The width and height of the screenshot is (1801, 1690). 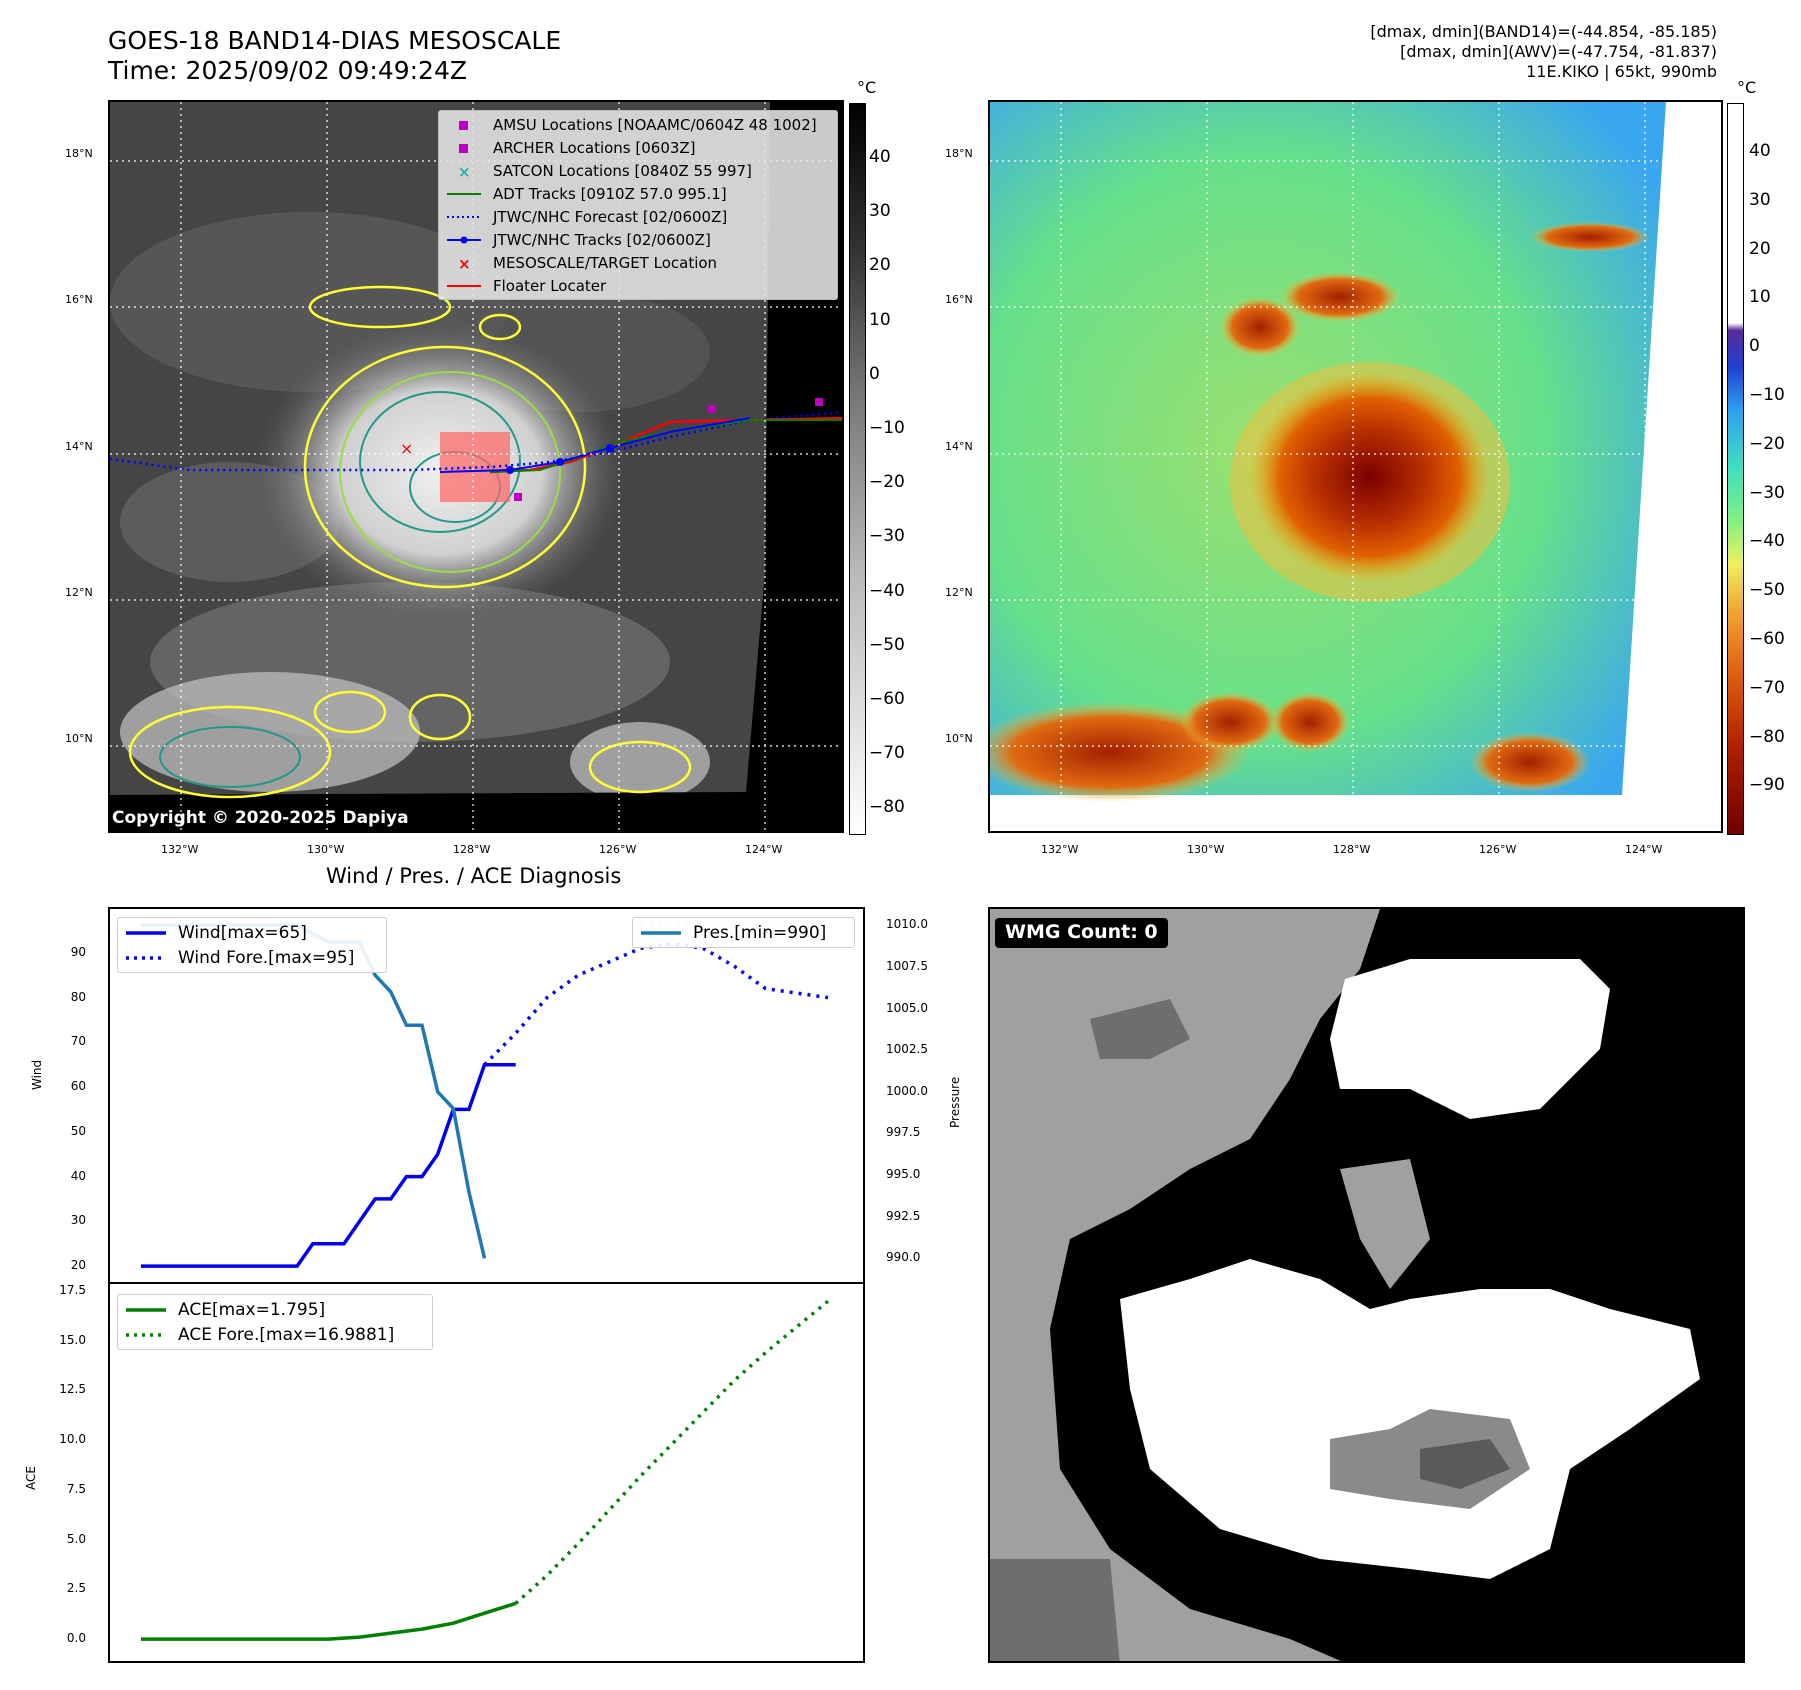 I want to click on pres-legend-swatch, so click(x=661, y=932).